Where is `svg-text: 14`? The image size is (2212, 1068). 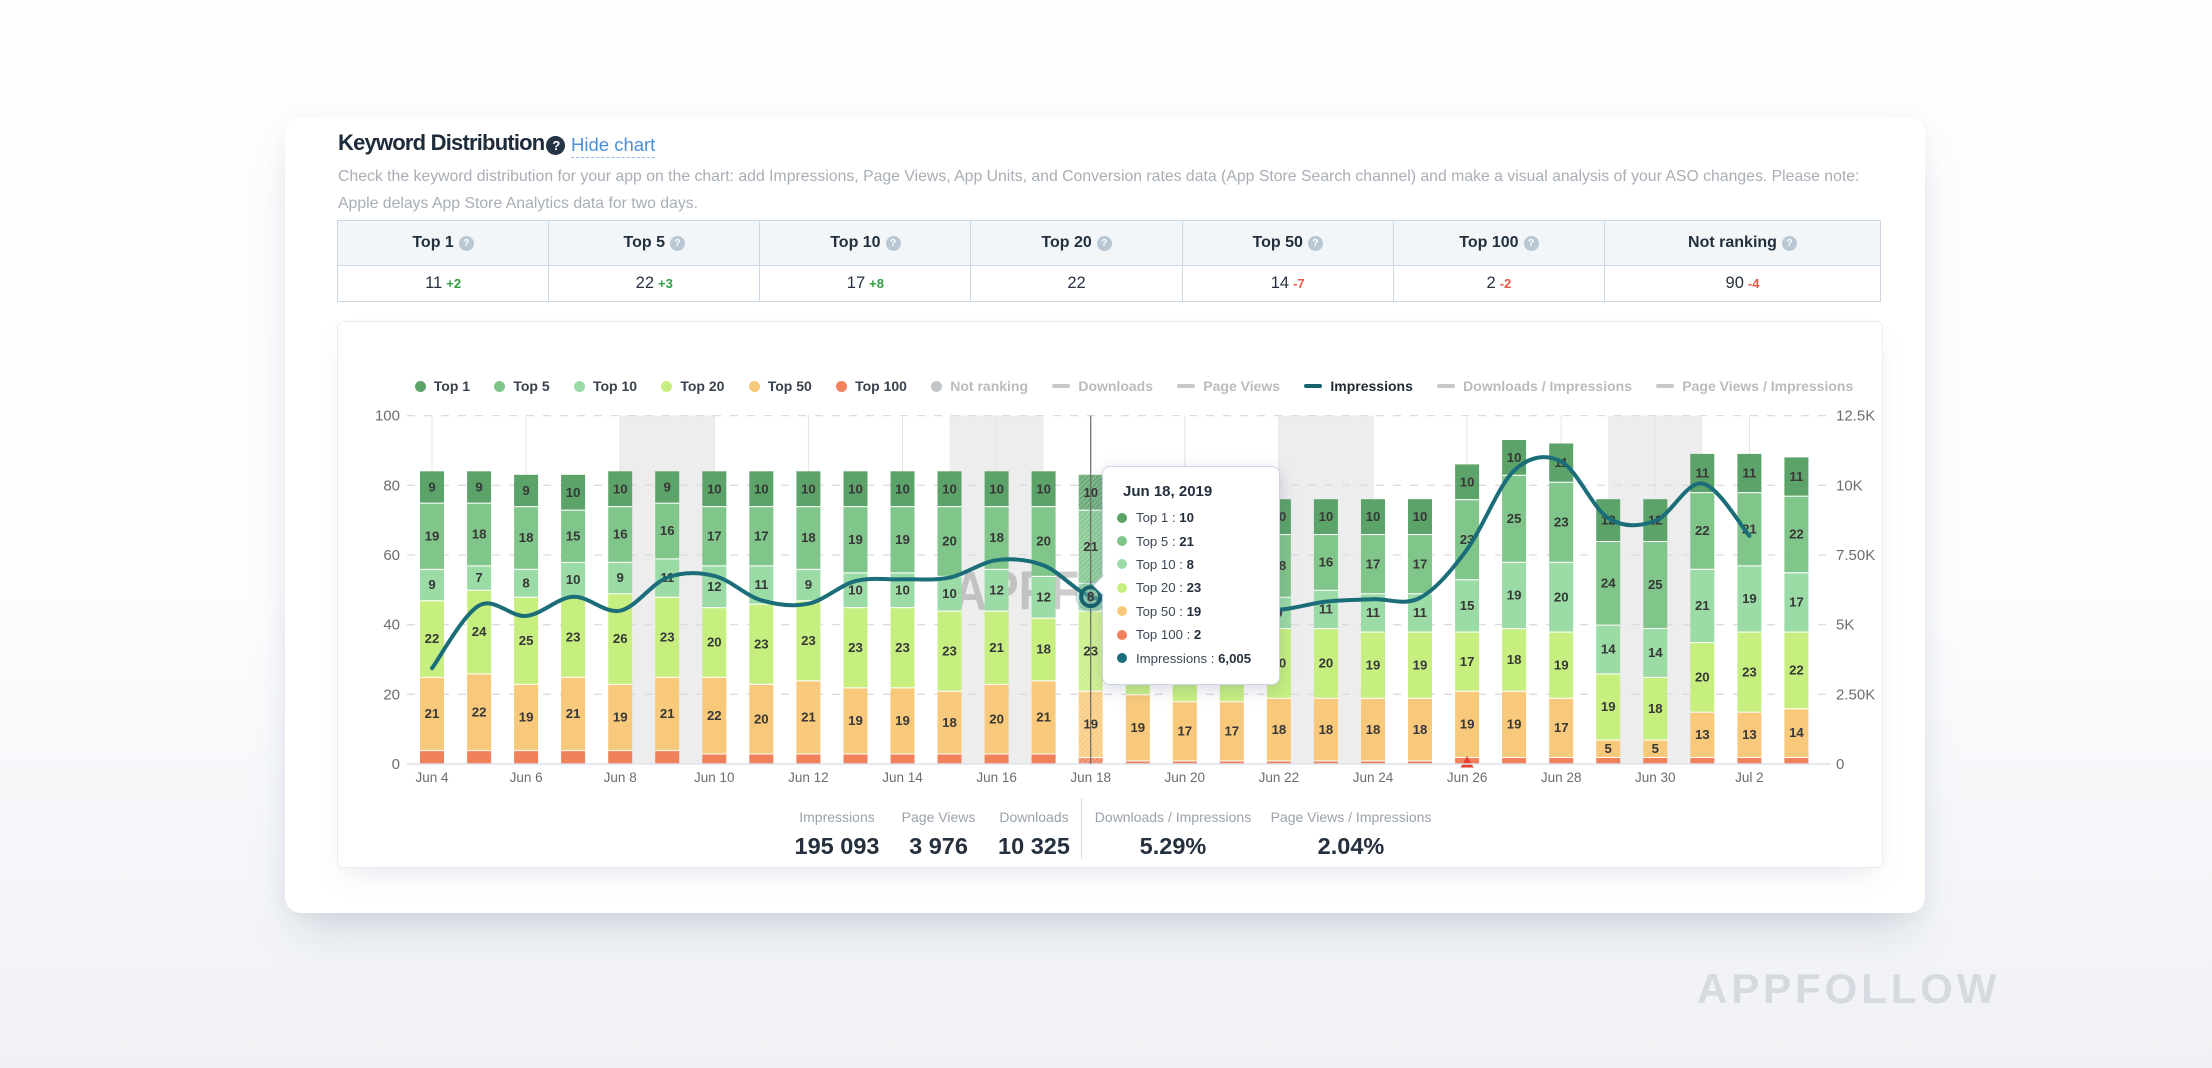 svg-text: 14 is located at coordinates (1608, 649).